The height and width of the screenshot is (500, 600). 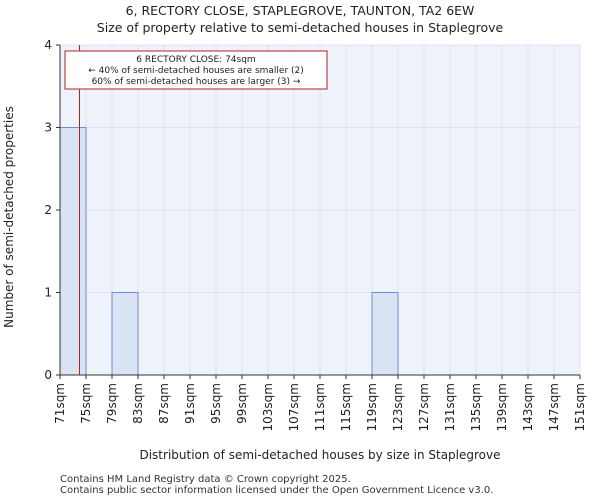 I want to click on x-tick-label: 87sqm, so click(x=164, y=403).